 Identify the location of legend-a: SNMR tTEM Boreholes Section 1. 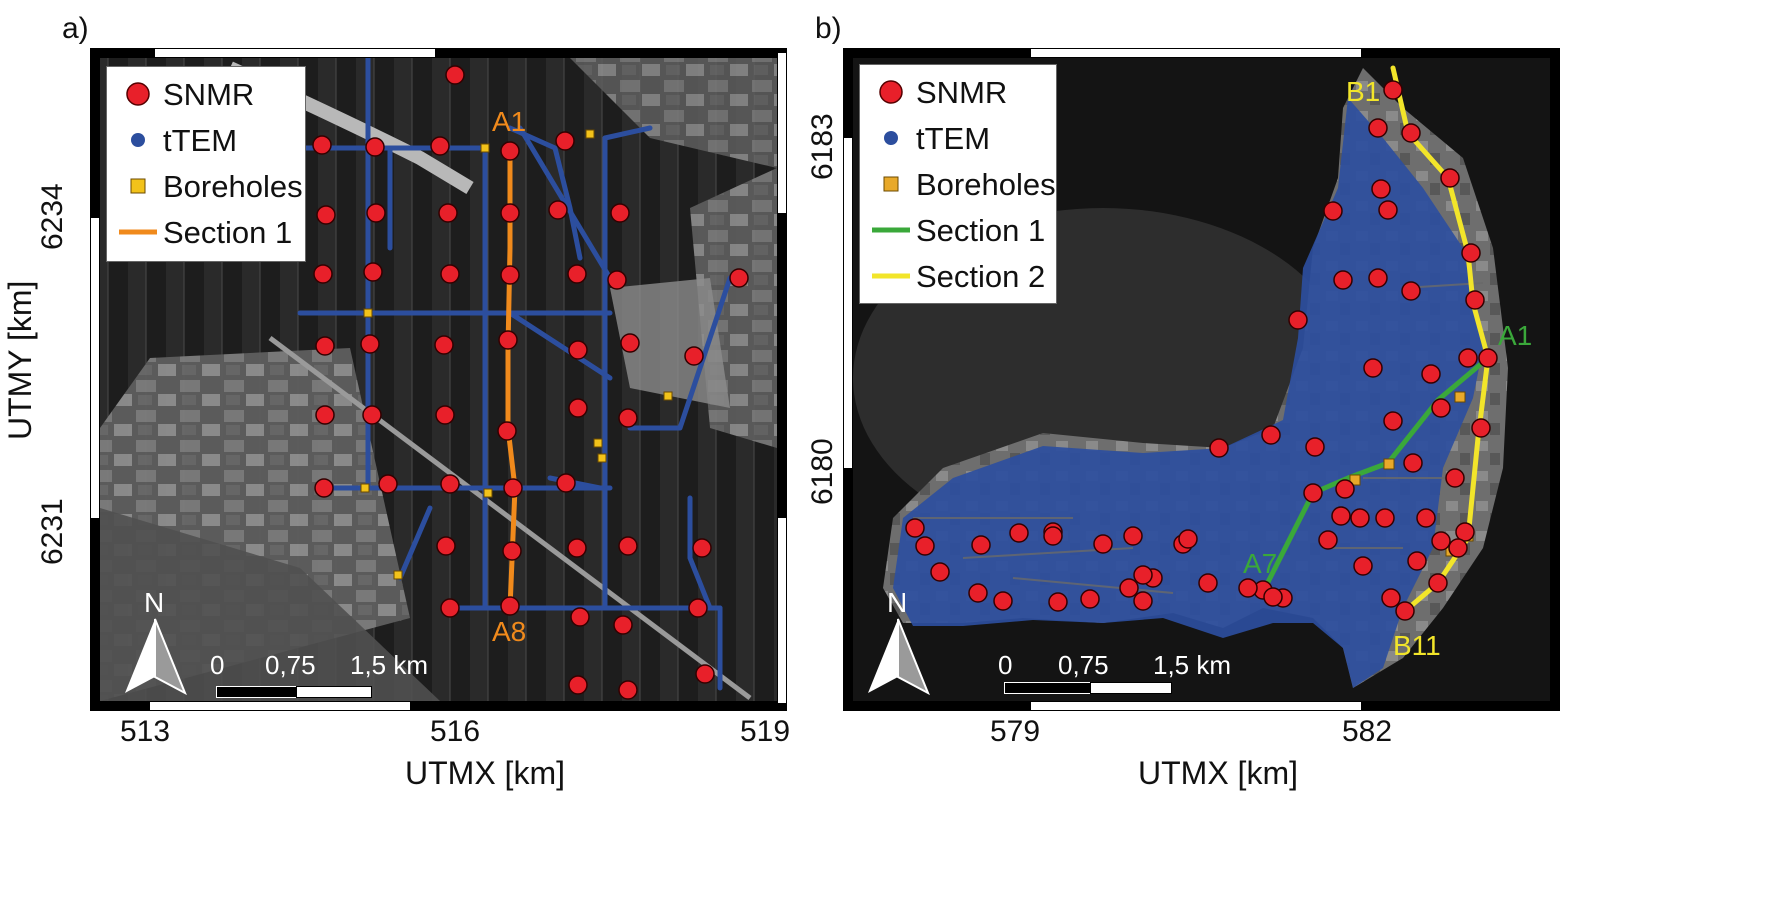
(206, 164).